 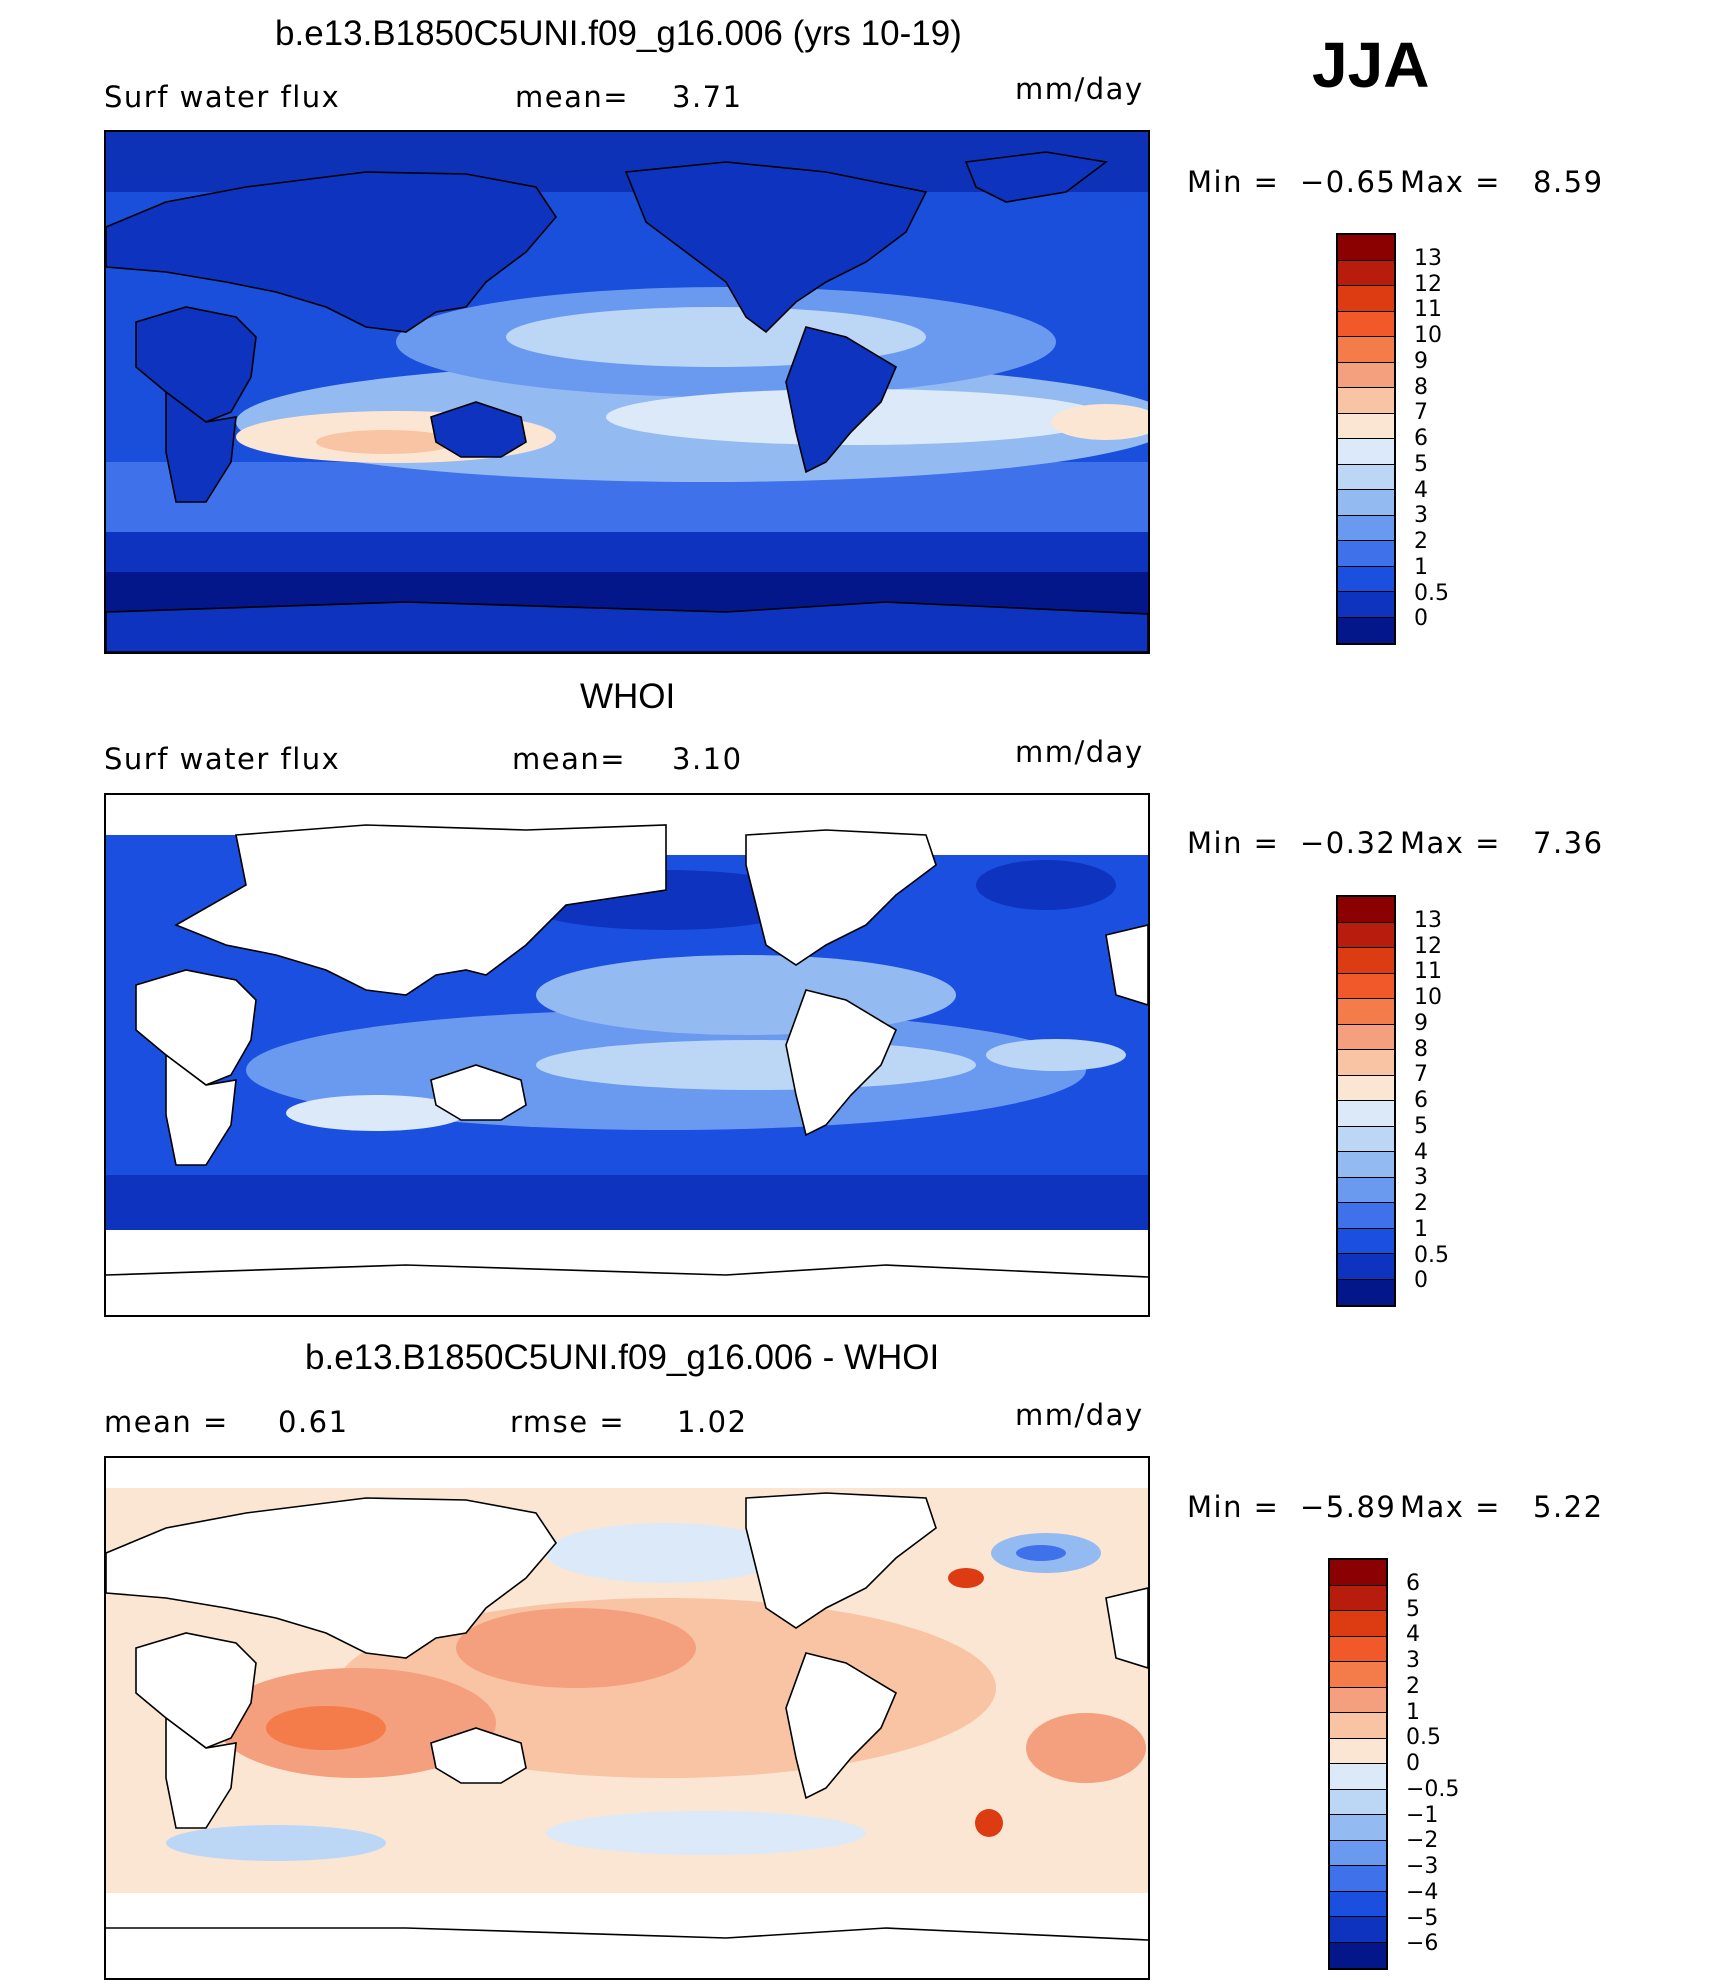 What do you see at coordinates (1422, 1918) in the screenshot?
I see `colorbar-tick-label: −5` at bounding box center [1422, 1918].